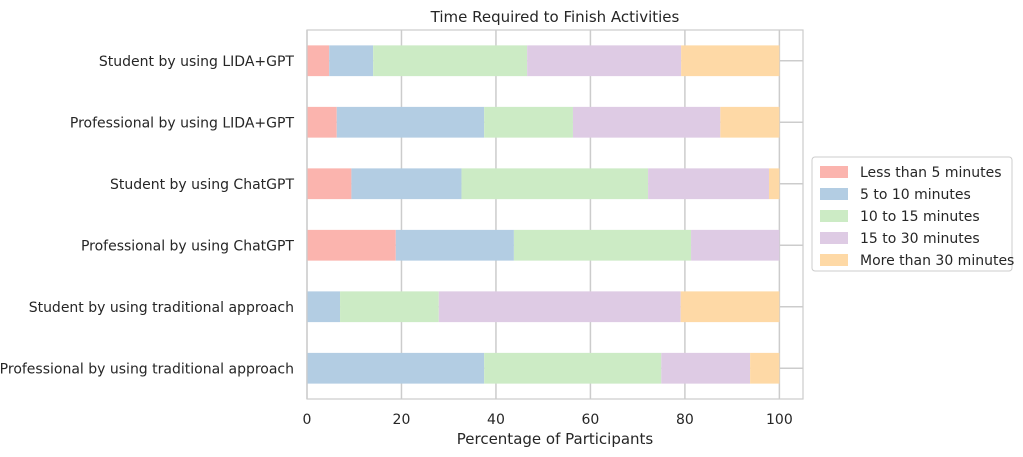  Describe the element at coordinates (555, 17) in the screenshot. I see `chart-title: Time Required to Finish Activities` at that location.